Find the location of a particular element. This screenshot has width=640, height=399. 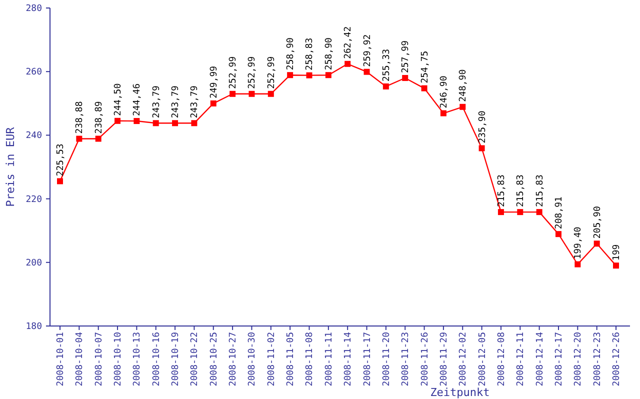

x-tick-label: 2008-10-25 is located at coordinates (214, 359).